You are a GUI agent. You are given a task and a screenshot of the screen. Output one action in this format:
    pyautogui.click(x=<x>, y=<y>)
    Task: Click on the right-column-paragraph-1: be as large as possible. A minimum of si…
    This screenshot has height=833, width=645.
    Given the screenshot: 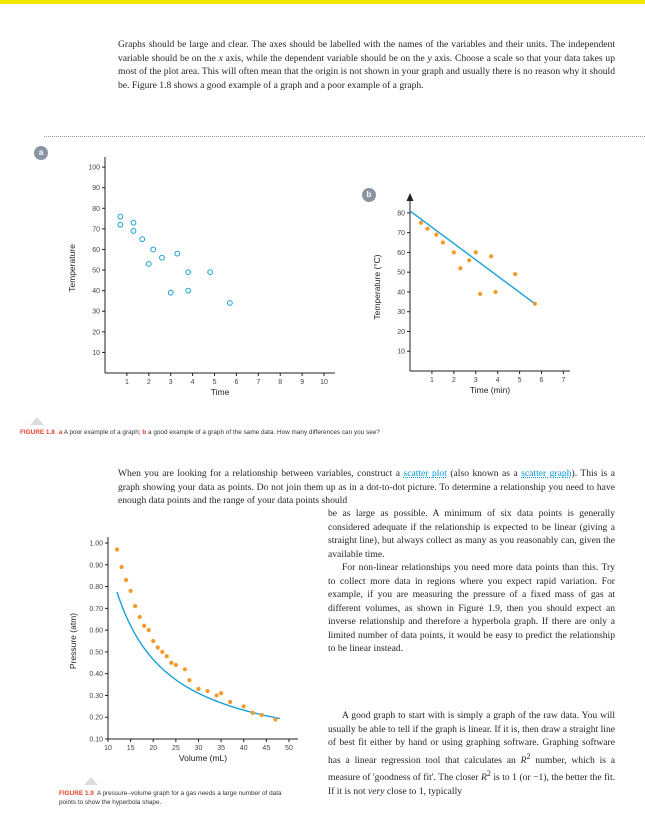 What is the action you would take?
    pyautogui.click(x=471, y=534)
    